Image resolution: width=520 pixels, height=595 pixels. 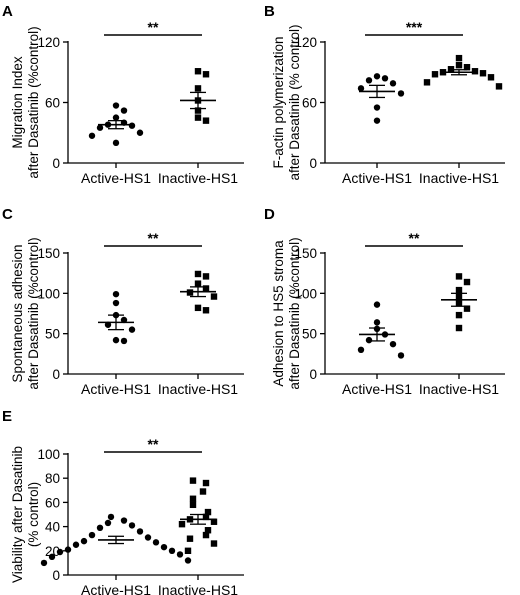 What do you see at coordinates (52, 334) in the screenshot?
I see `y-tick-label: 50` at bounding box center [52, 334].